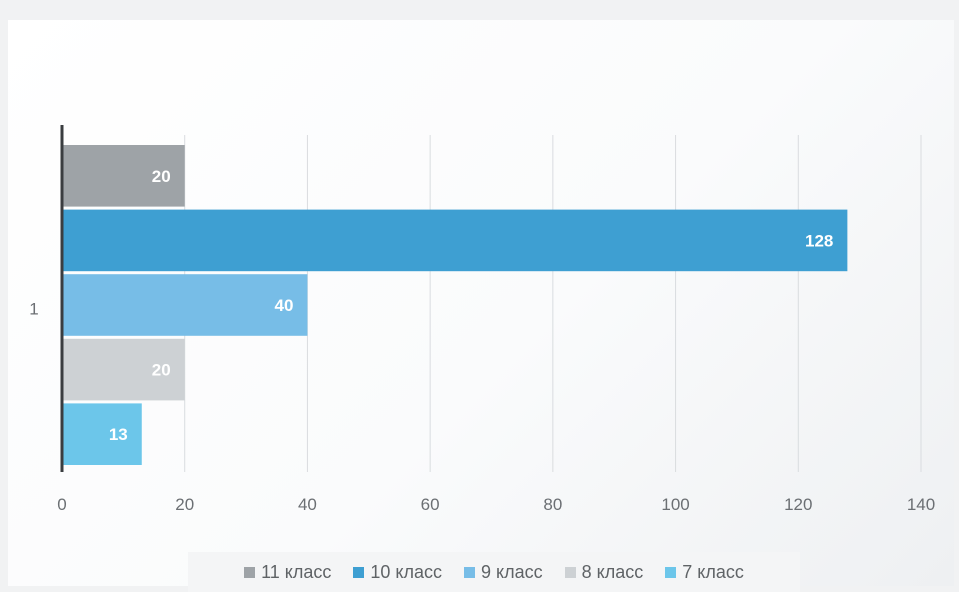  Describe the element at coordinates (612, 571) in the screenshot. I see `legend-label: 8 класс` at that location.